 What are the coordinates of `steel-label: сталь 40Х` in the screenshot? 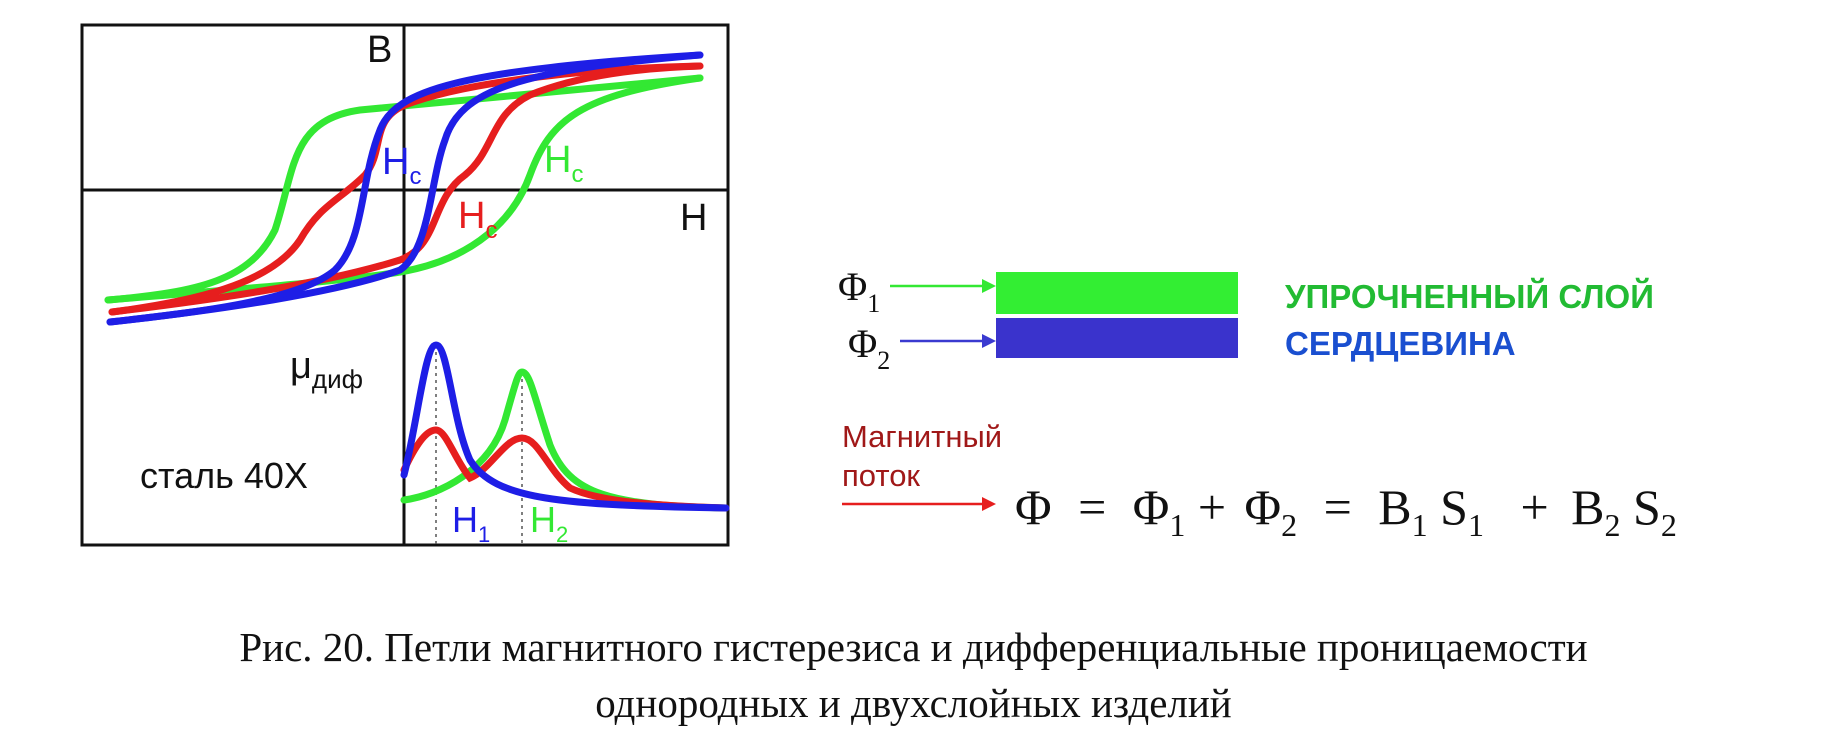 It's located at (224, 475).